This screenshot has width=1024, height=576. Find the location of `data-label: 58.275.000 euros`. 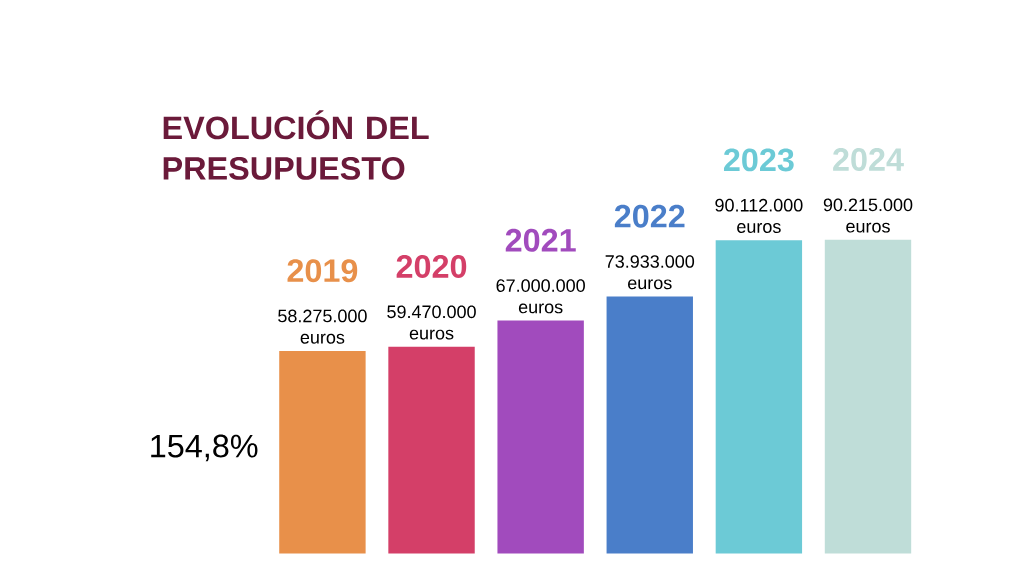

data-label: 58.275.000 euros is located at coordinates (322, 326).